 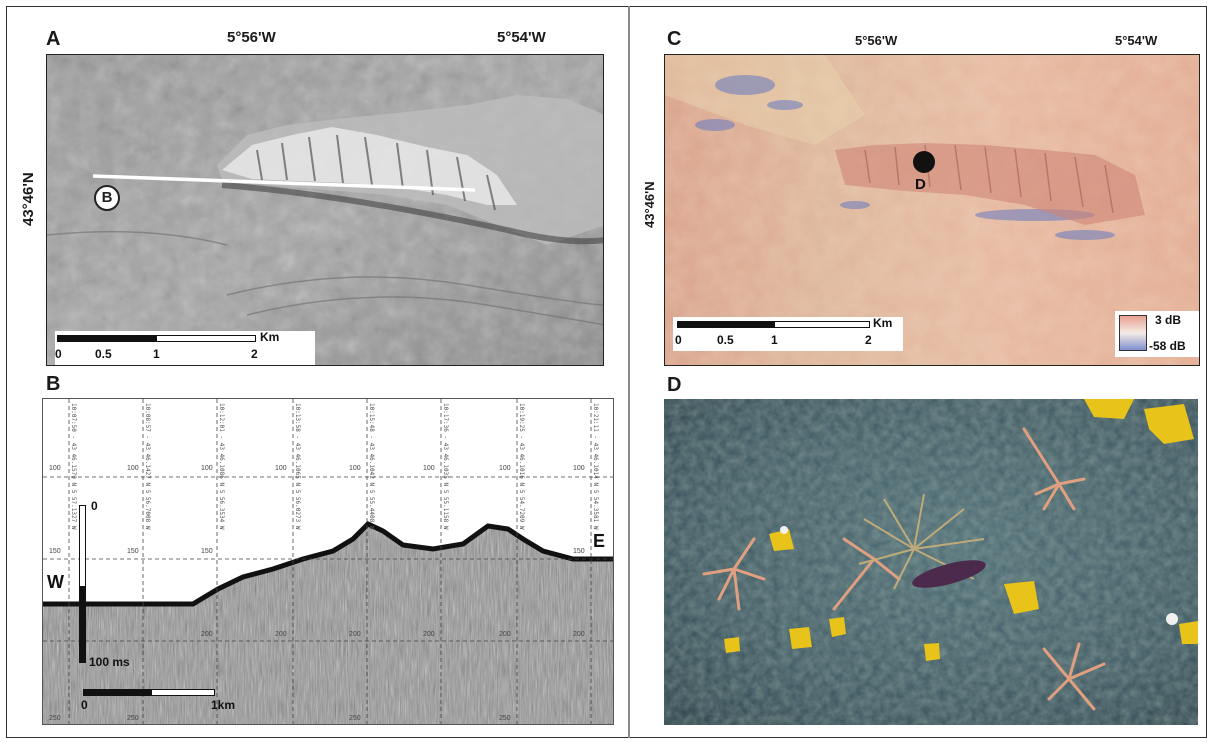 What do you see at coordinates (53, 384) in the screenshot?
I see `panel-b-label: B` at bounding box center [53, 384].